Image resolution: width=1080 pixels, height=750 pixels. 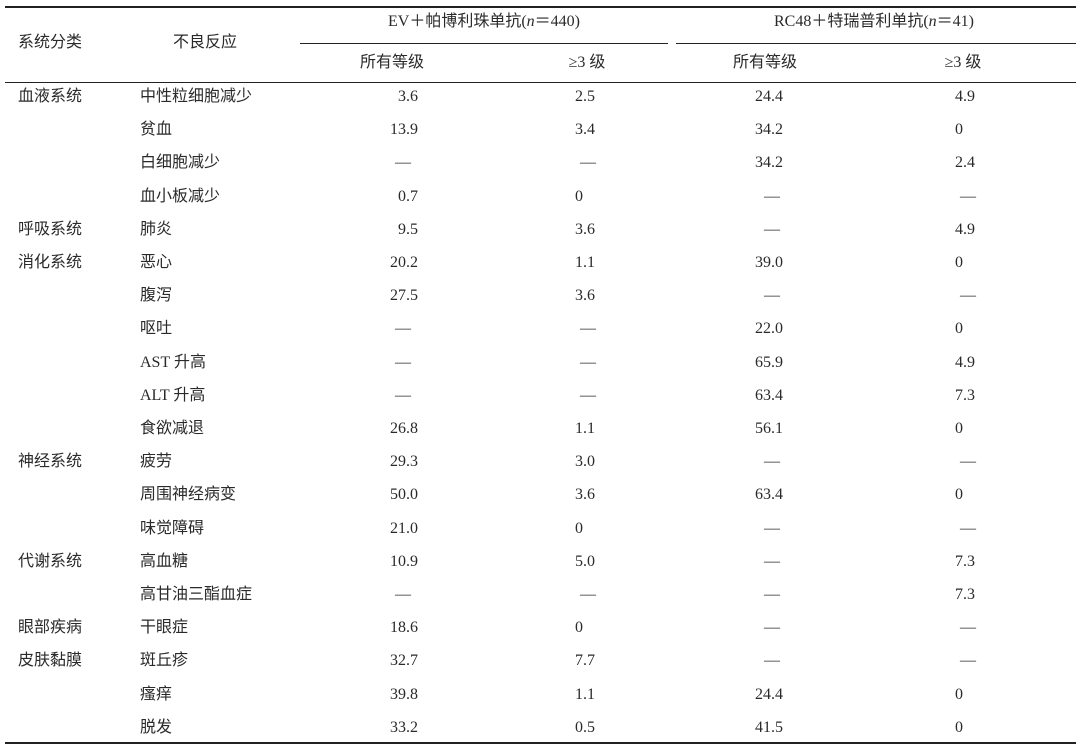 I want to click on cell-system: 血液系统, so click(x=50, y=96).